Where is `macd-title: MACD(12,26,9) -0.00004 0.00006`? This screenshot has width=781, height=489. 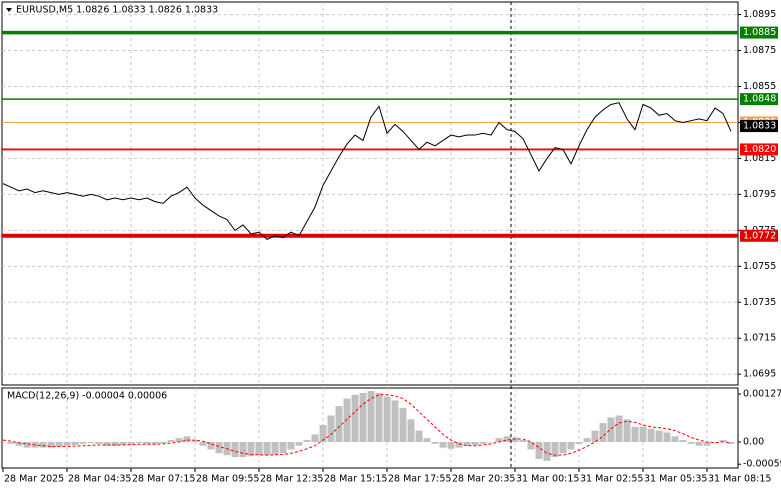 macd-title: MACD(12,26,9) -0.00004 0.00006 is located at coordinates (87, 396).